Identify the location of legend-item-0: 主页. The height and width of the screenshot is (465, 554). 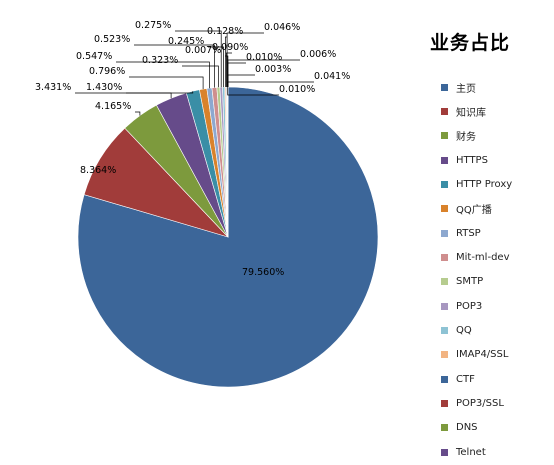
(476, 87).